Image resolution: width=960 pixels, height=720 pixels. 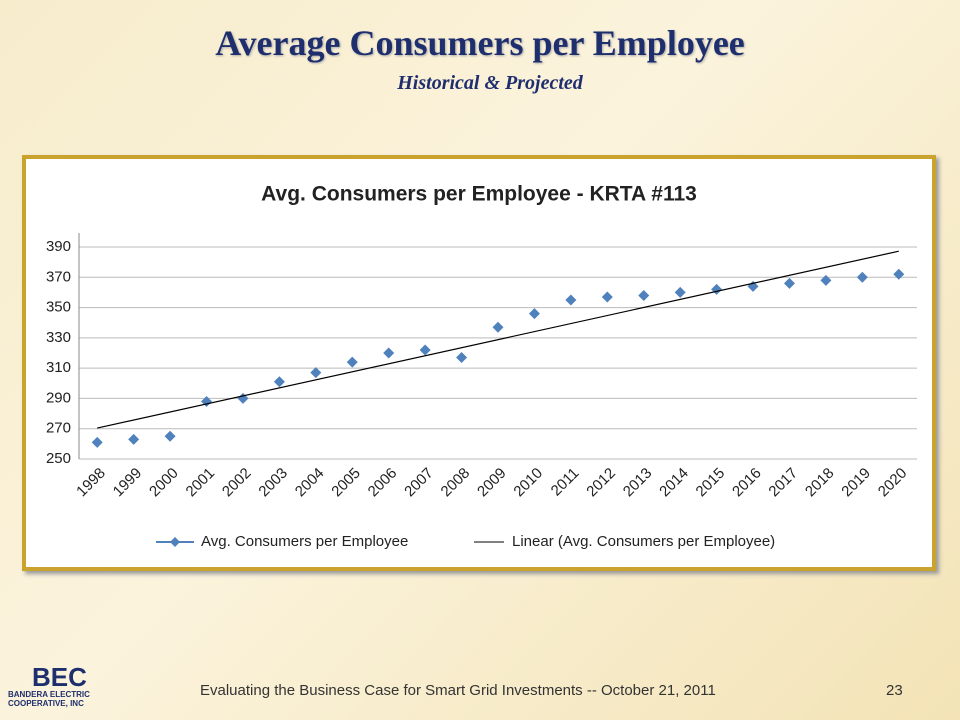 What do you see at coordinates (419, 483) in the screenshot?
I see `x-tick-label: 2007` at bounding box center [419, 483].